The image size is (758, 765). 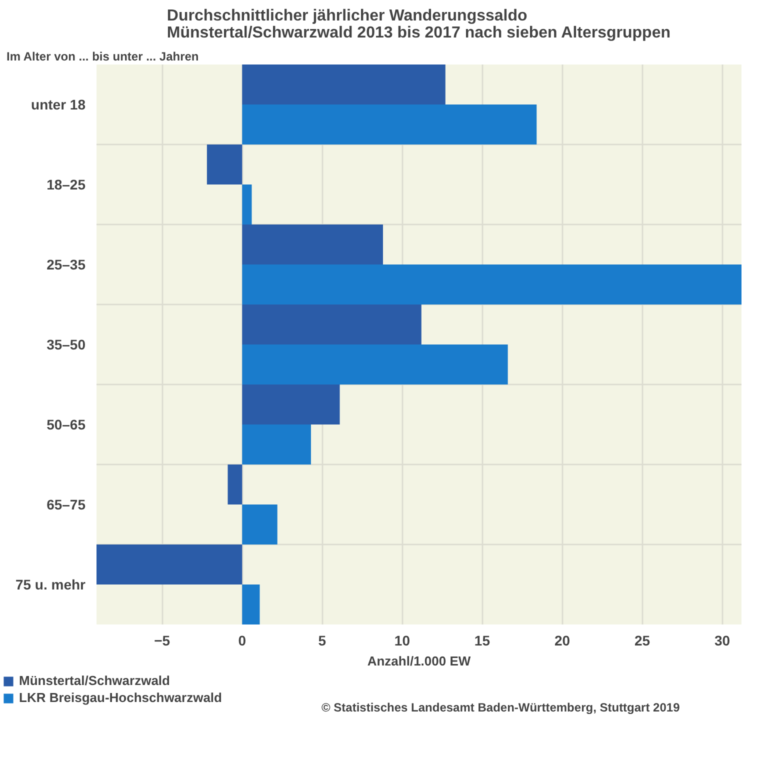 What do you see at coordinates (50, 584) in the screenshot?
I see `y-tick-label: 75 u. mehr` at bounding box center [50, 584].